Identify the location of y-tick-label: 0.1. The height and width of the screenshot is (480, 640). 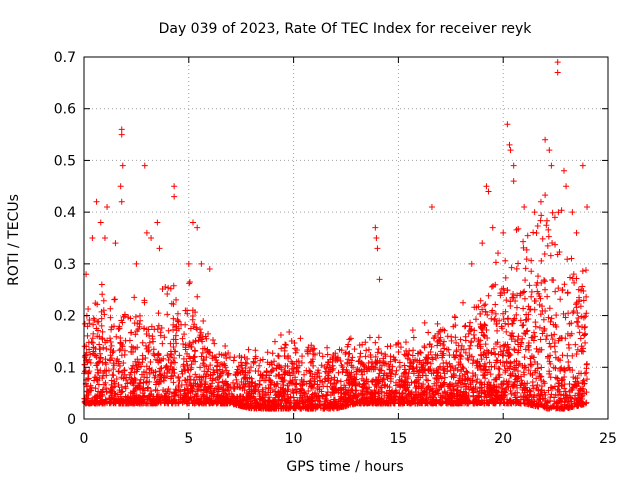
(65, 368).